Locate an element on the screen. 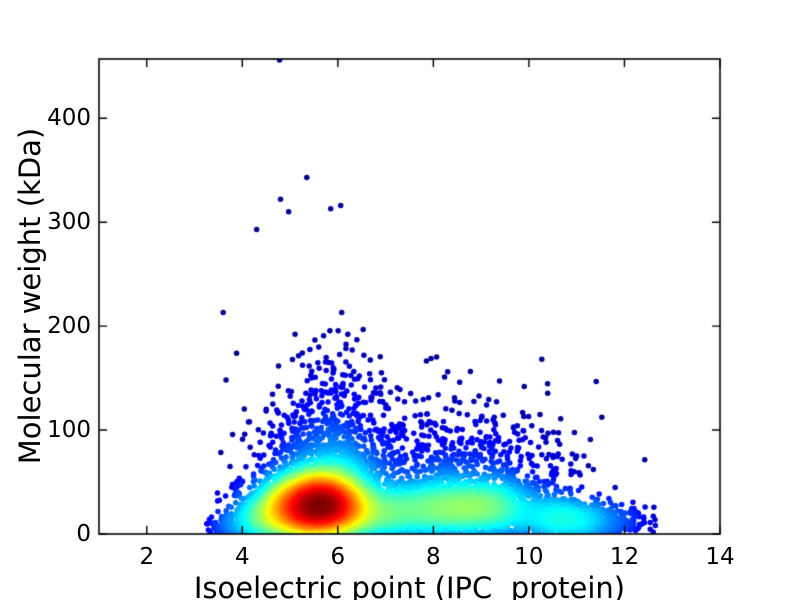  y-tick-label: 300 is located at coordinates (69, 222).